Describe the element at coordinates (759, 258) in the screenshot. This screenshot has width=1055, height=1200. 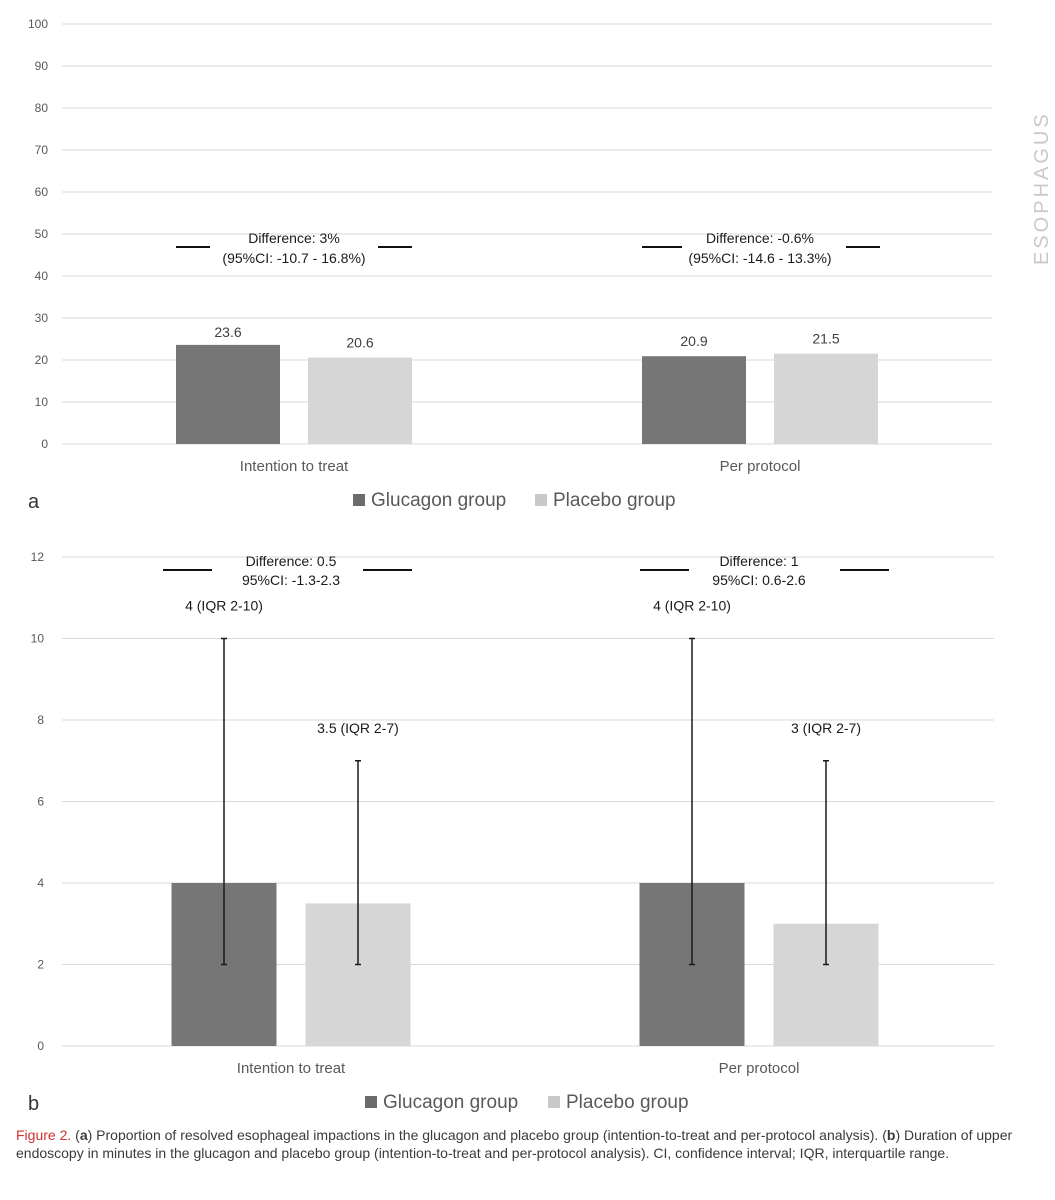
I see `ci-label: (95%CI: -14.6 - 13.3%)` at that location.